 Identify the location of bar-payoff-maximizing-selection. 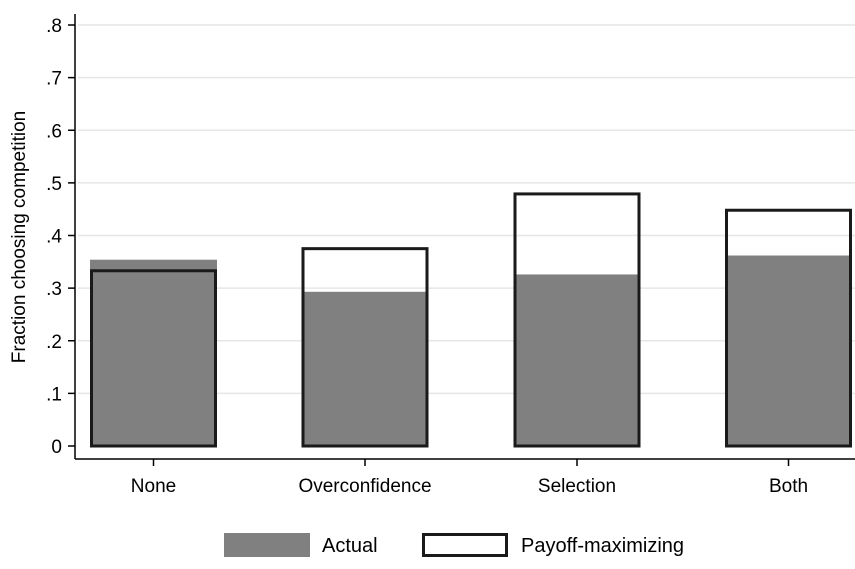
(577, 320).